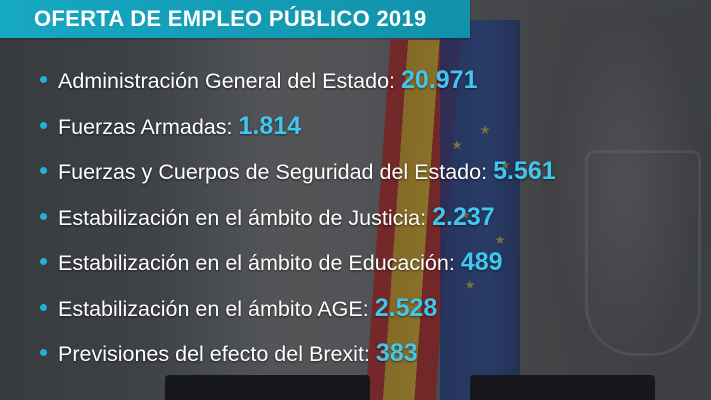 The width and height of the screenshot is (711, 400). Describe the element at coordinates (267, 387) in the screenshot. I see `podium-left` at that location.